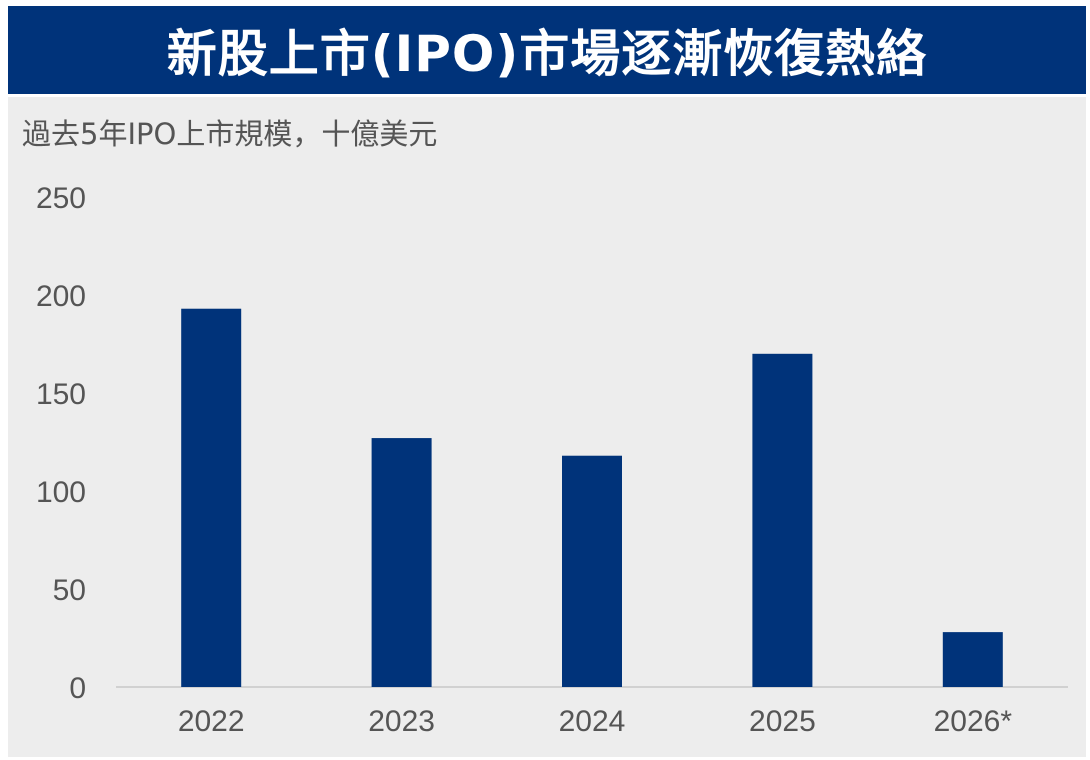 This screenshot has height=760, width=1090. I want to click on title-banner: 新股上市(IPO)市場逐漸恢復熱絡, so click(547, 50).